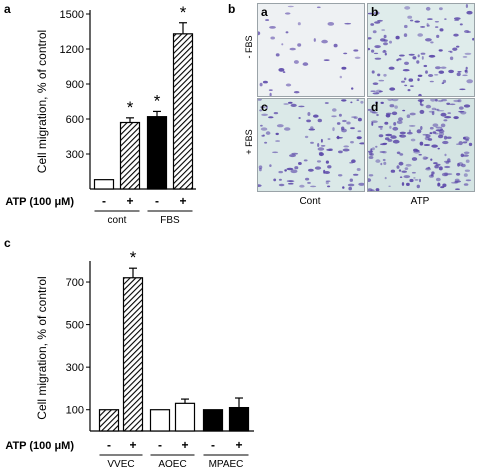 This screenshot has width=478, height=467. Describe the element at coordinates (249, 47) in the screenshot. I see `row-label-minus-fbs: - FBS` at that location.